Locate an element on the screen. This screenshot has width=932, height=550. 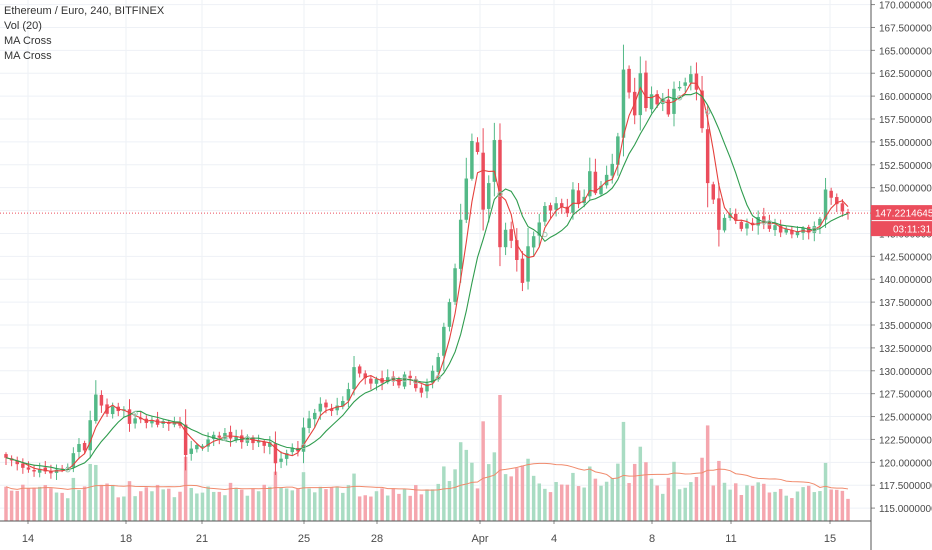
x-tick-label: 18 is located at coordinates (126, 539).